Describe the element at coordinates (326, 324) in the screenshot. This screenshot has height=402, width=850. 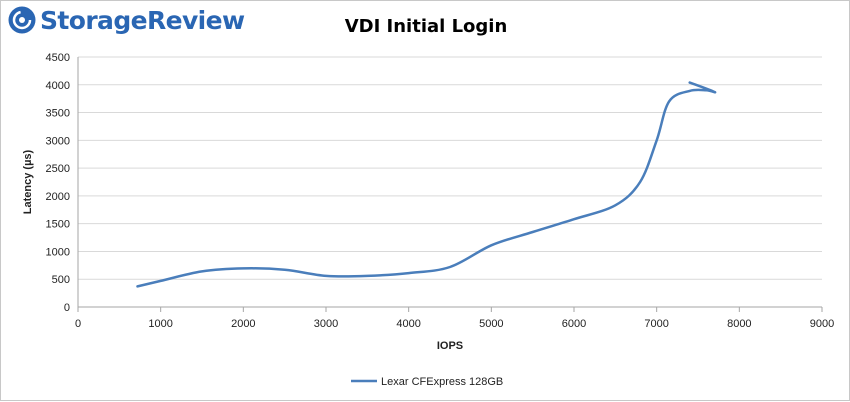
I see `x-tick-label: 3000` at that location.